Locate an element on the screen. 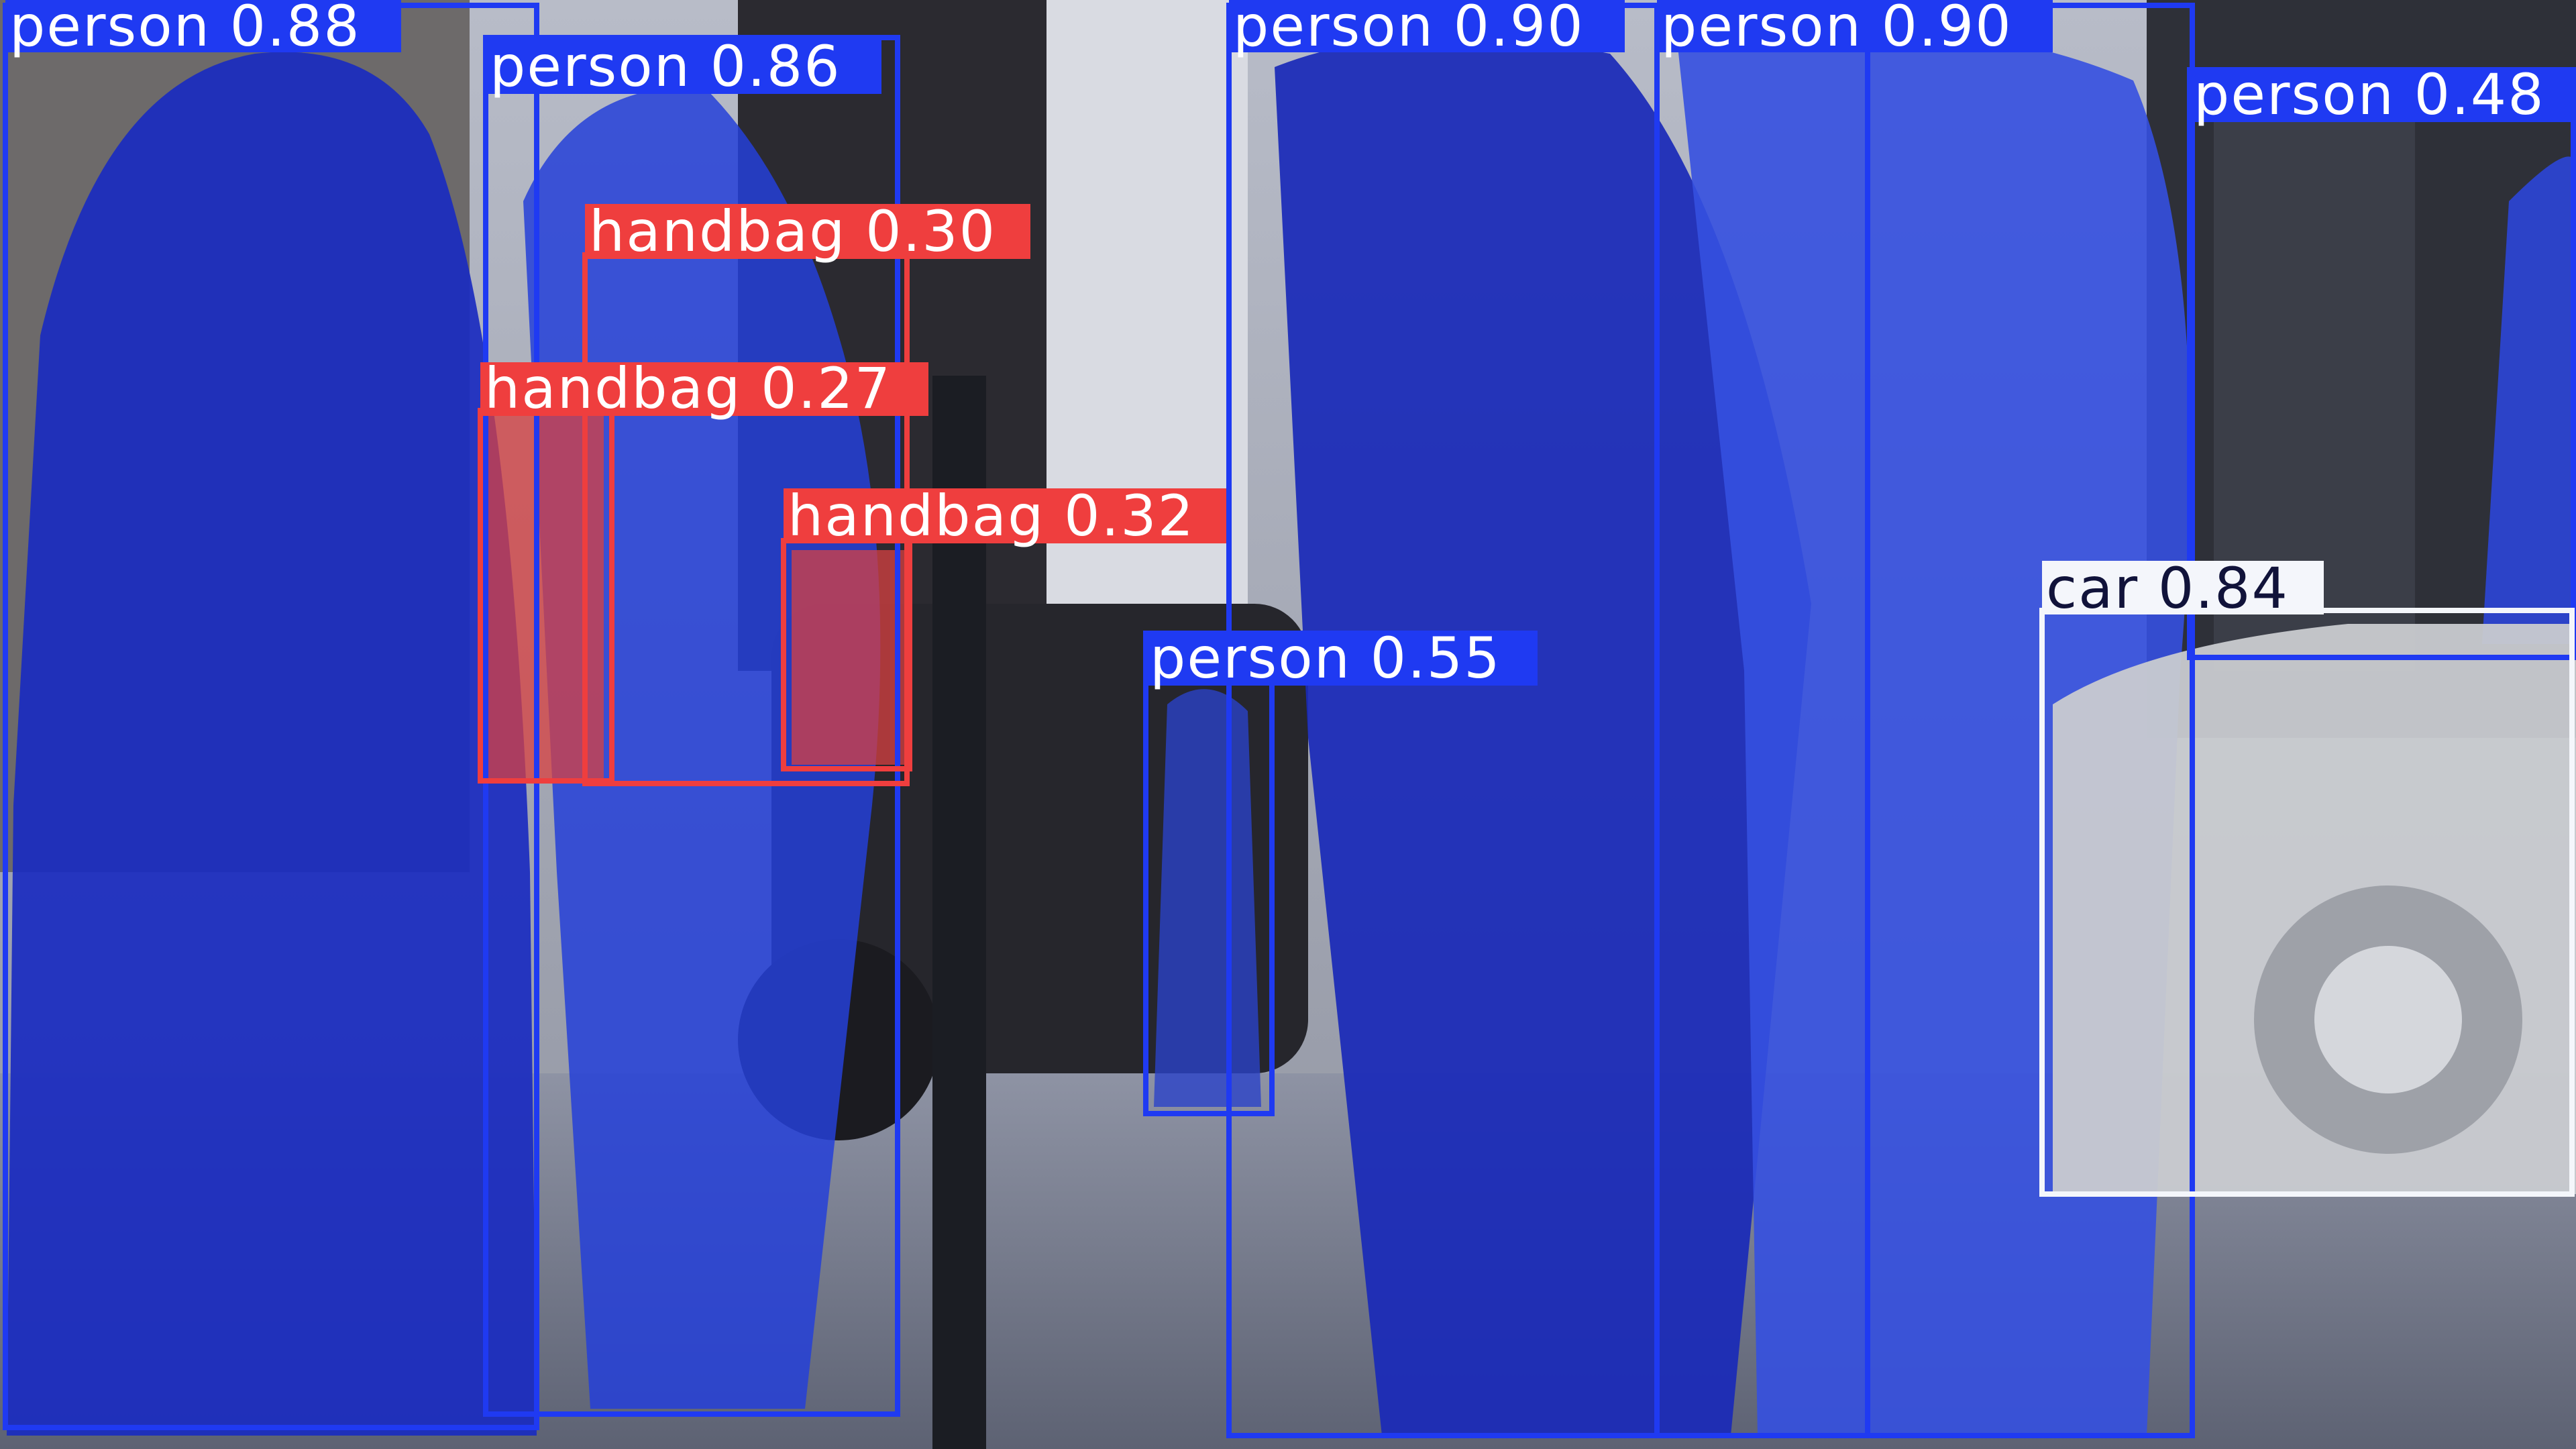 This screenshot has height=1449, width=2576. label-car-1: car 0.84 is located at coordinates (2167, 588).